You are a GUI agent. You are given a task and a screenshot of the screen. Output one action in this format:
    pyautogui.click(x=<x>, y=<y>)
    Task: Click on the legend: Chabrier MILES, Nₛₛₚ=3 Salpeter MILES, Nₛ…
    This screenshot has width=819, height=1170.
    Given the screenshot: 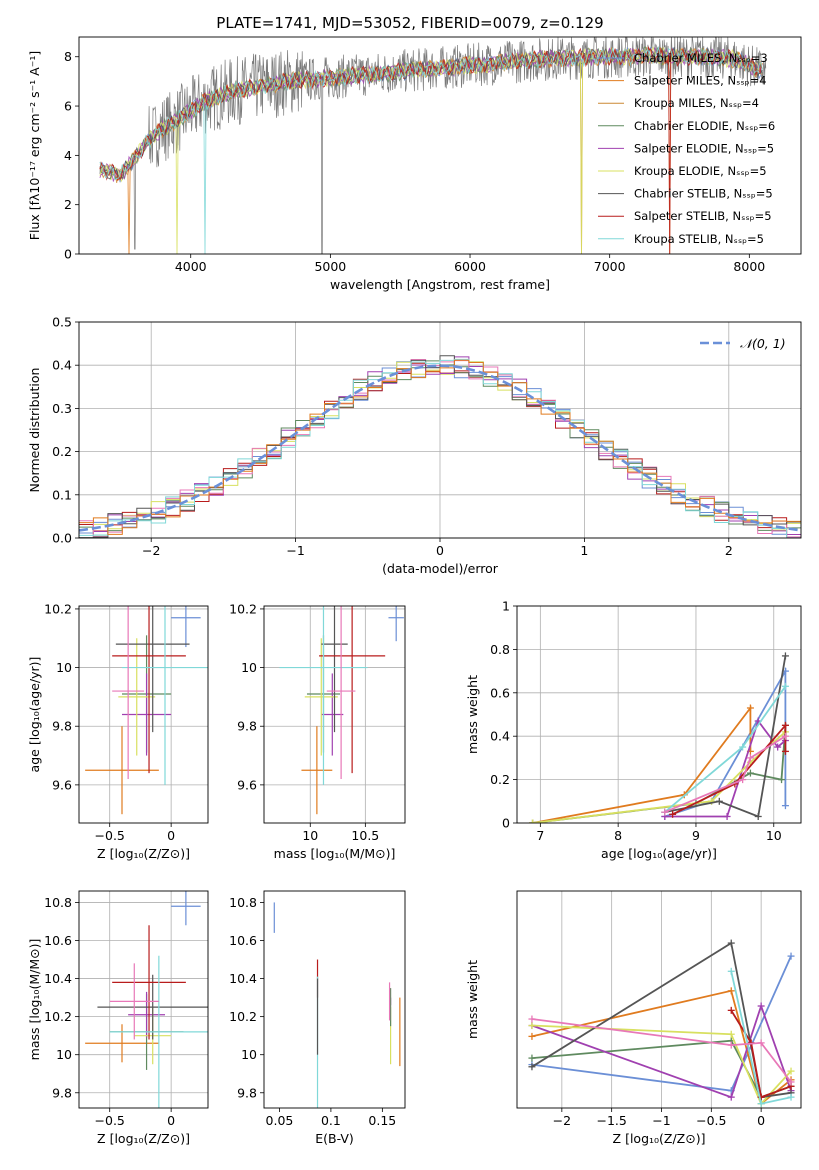 What is the action you would take?
    pyautogui.click(x=686, y=148)
    